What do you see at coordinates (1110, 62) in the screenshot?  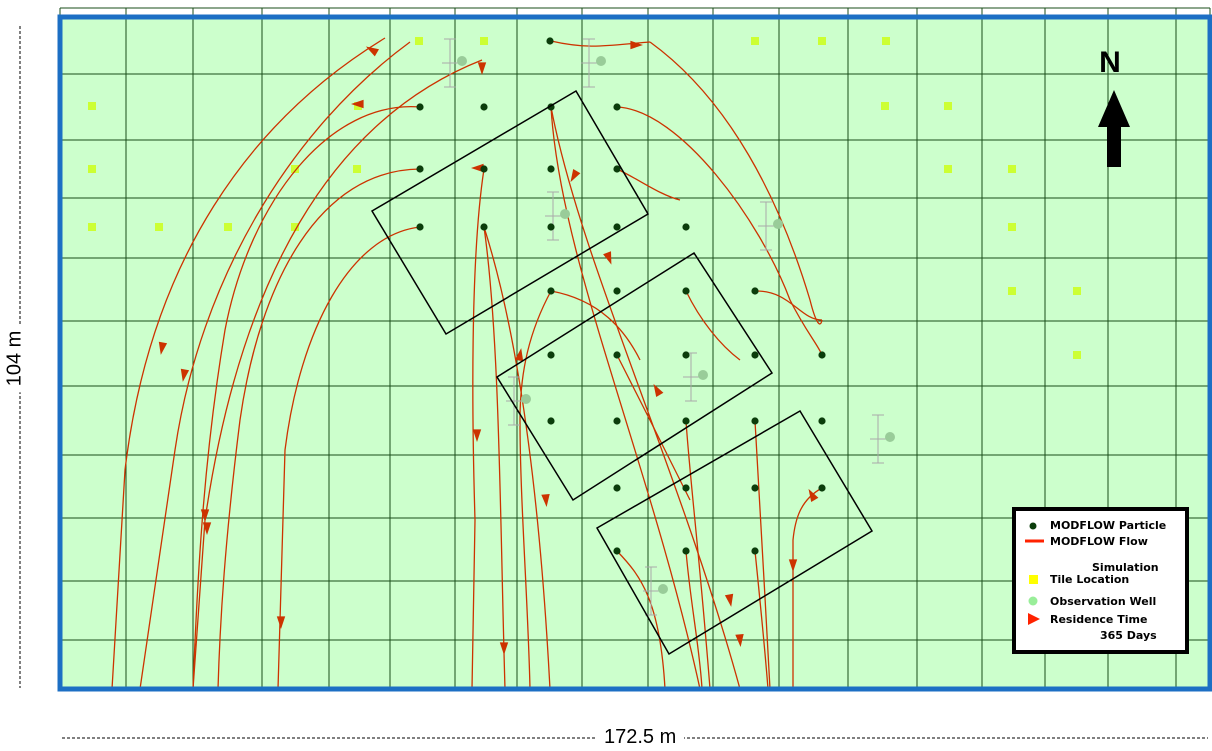 I see `north-label: N` at bounding box center [1110, 62].